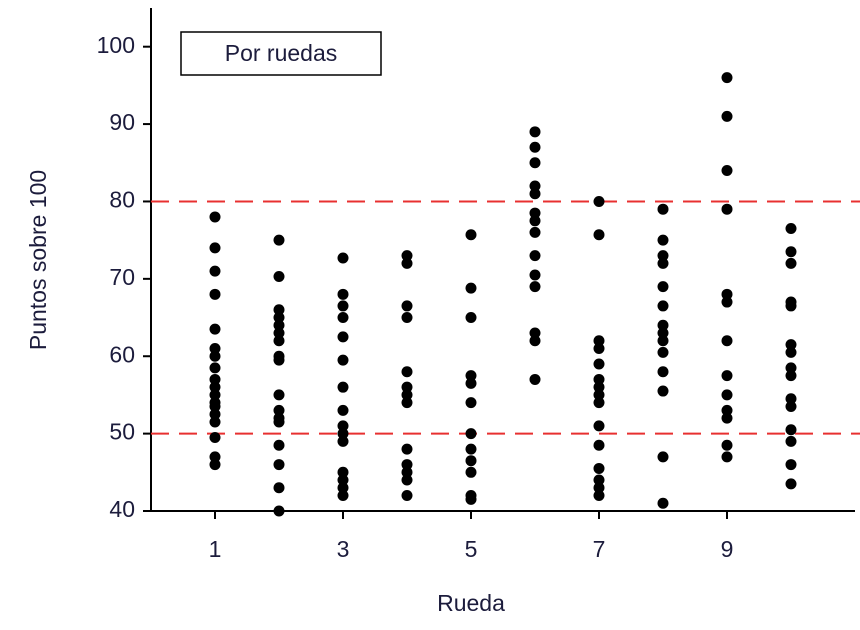 The image size is (860, 630). I want to click on y-tick-label: 80, so click(122, 200).